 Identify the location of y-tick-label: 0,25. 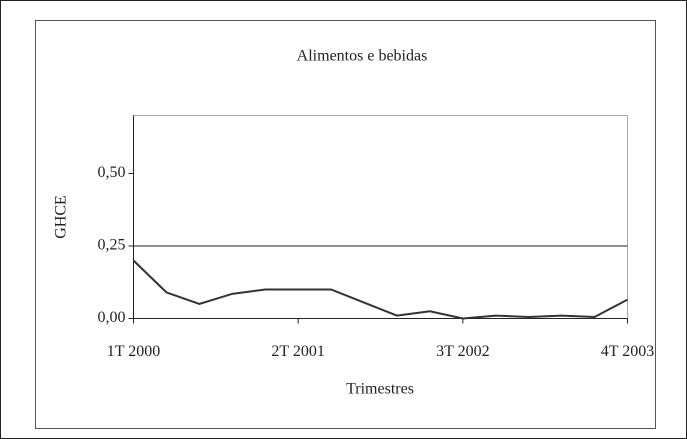
(112, 245).